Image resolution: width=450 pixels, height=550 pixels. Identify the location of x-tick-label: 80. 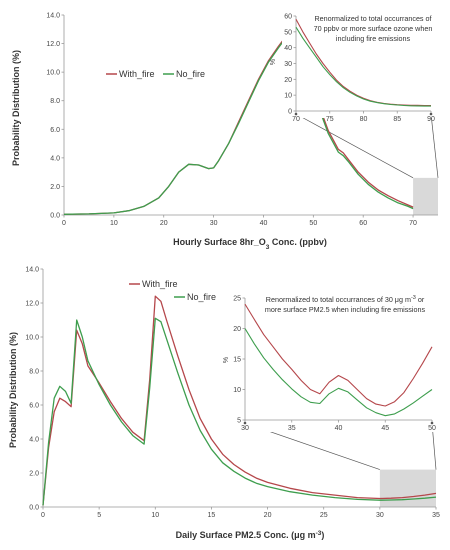
(364, 119).